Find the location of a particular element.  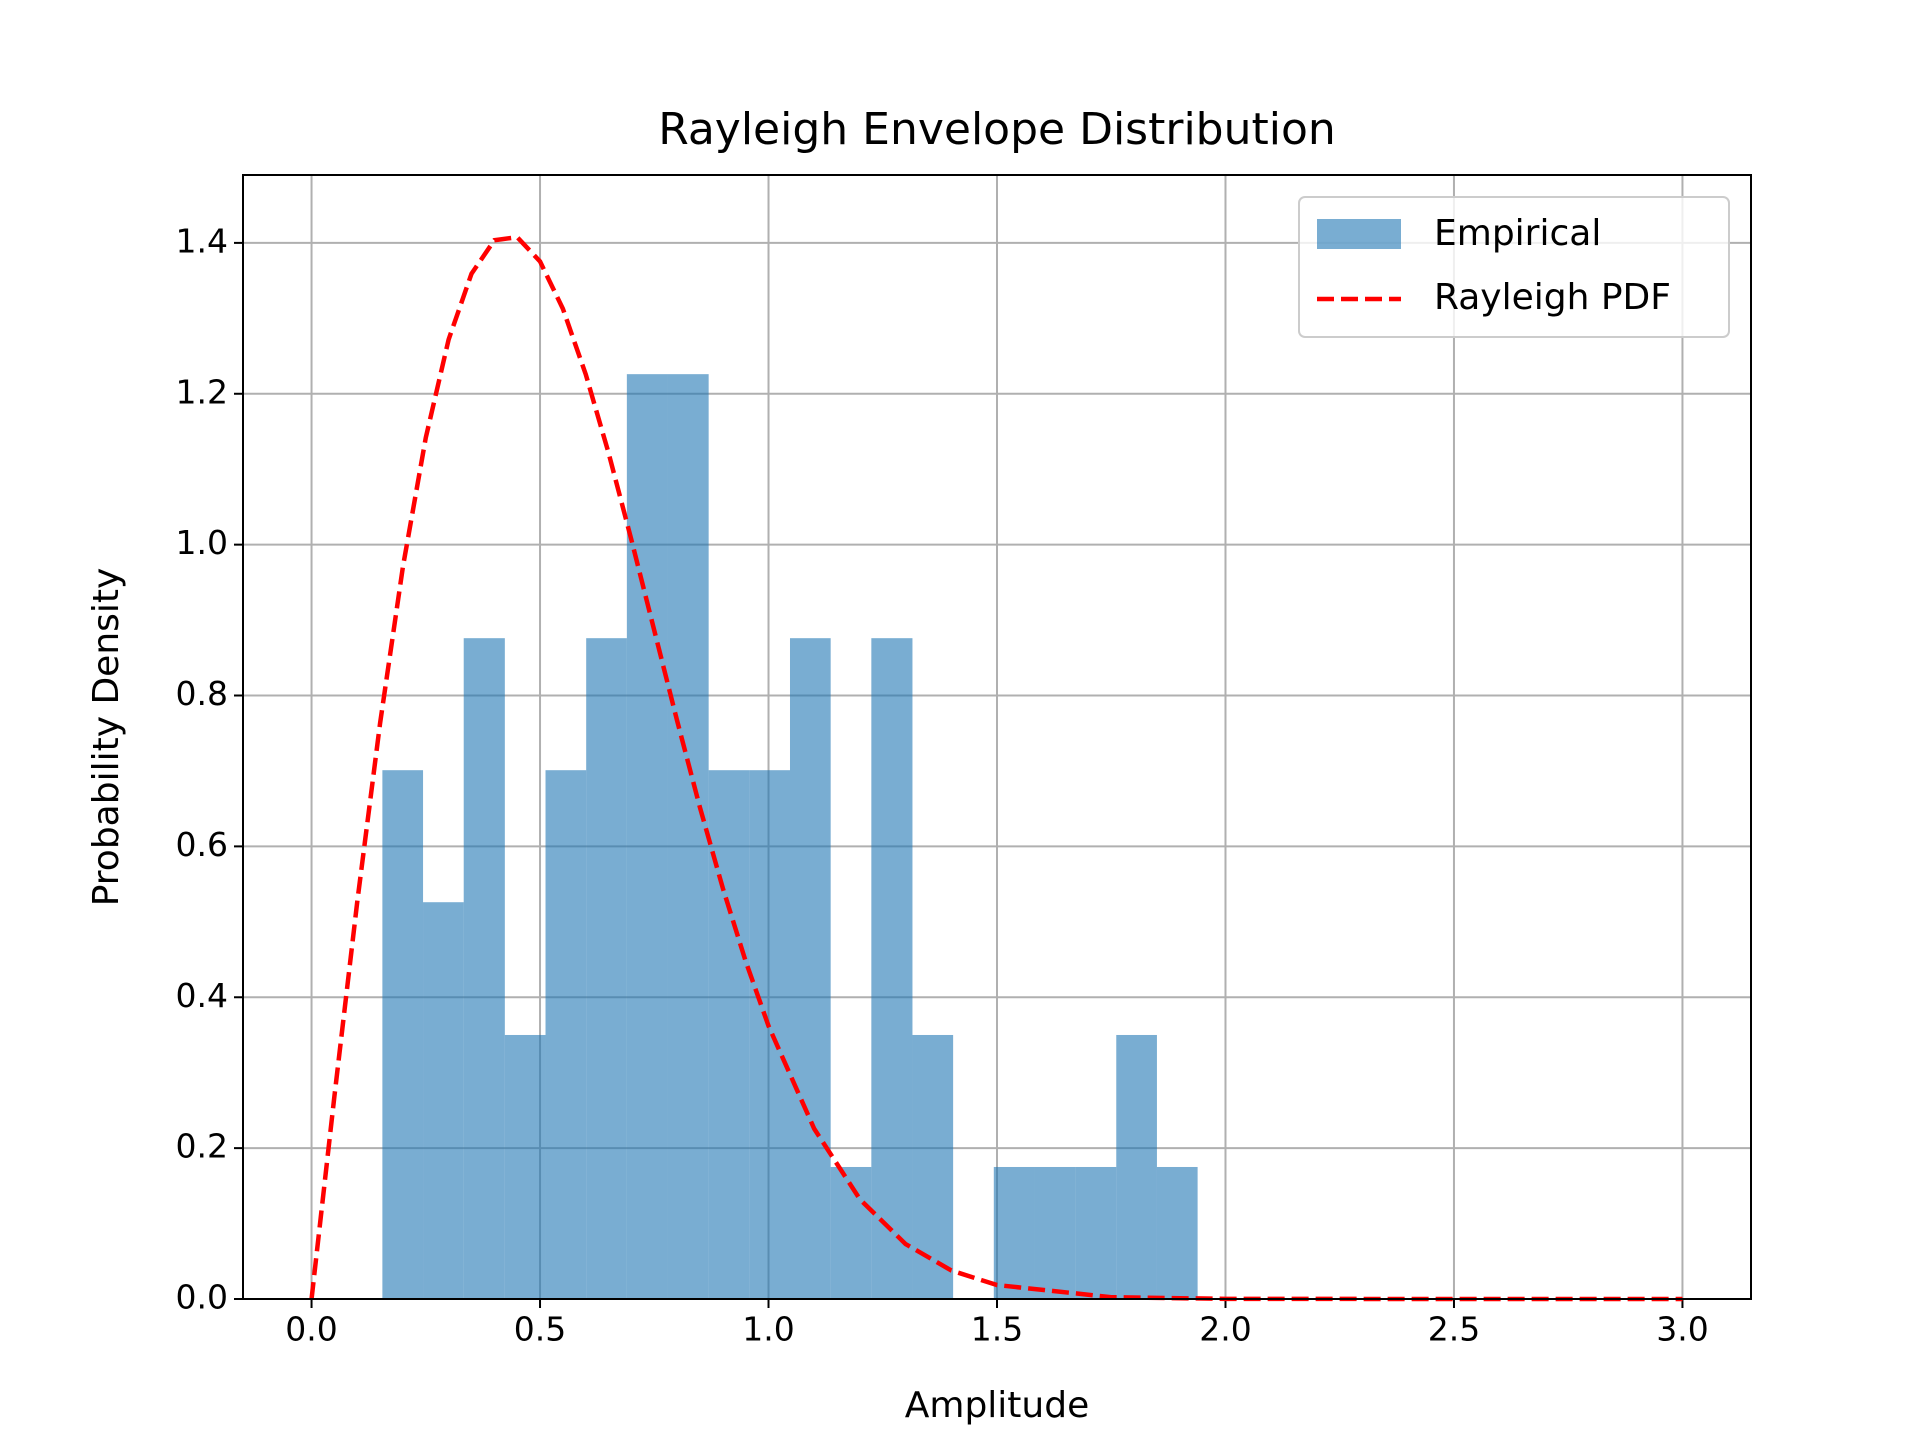

x-tick-label: 2.0 is located at coordinates (1225, 1329).